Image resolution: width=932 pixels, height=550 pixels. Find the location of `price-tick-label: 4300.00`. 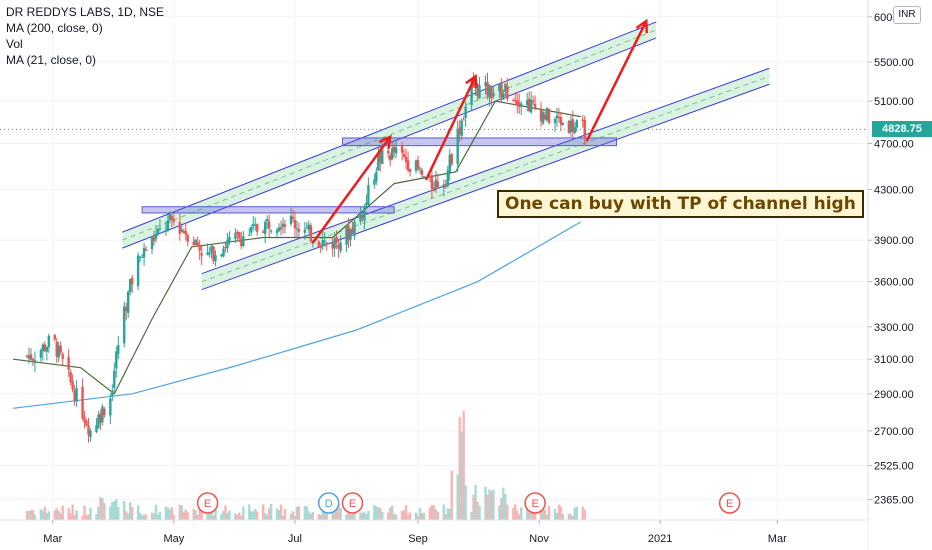

price-tick-label: 4300.00 is located at coordinates (894, 191).